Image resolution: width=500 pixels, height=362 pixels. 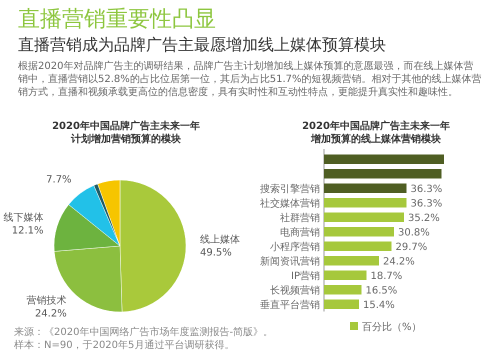 What do you see at coordinates (295, 246) in the screenshot?
I see `y-tick-label: 小程序营销` at bounding box center [295, 246].